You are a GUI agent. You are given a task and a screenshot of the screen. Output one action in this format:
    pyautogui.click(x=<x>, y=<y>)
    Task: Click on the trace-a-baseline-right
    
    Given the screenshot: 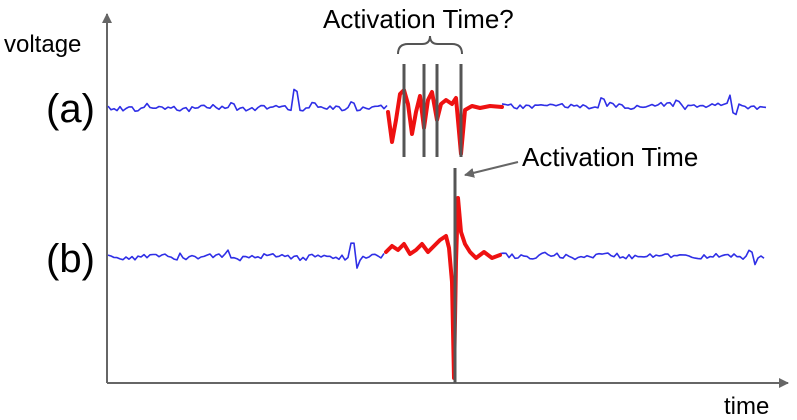 What is the action you would take?
    pyautogui.click(x=634, y=105)
    